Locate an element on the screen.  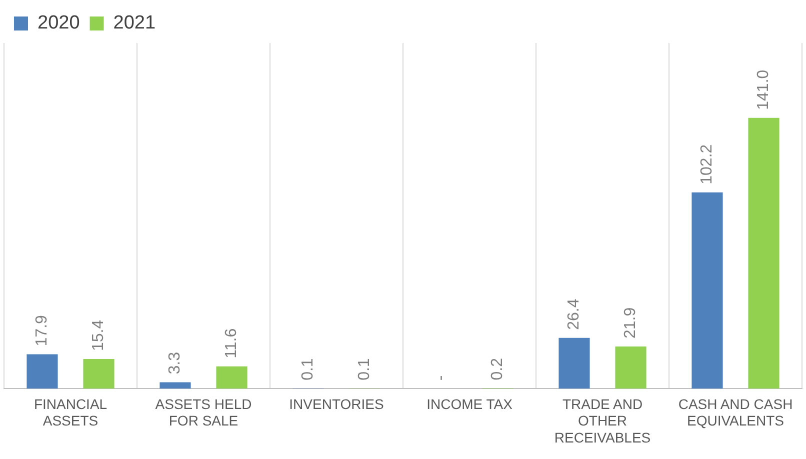
x-tick-label: TRADE AND OTHER RECEIVABLES is located at coordinates (602, 421).